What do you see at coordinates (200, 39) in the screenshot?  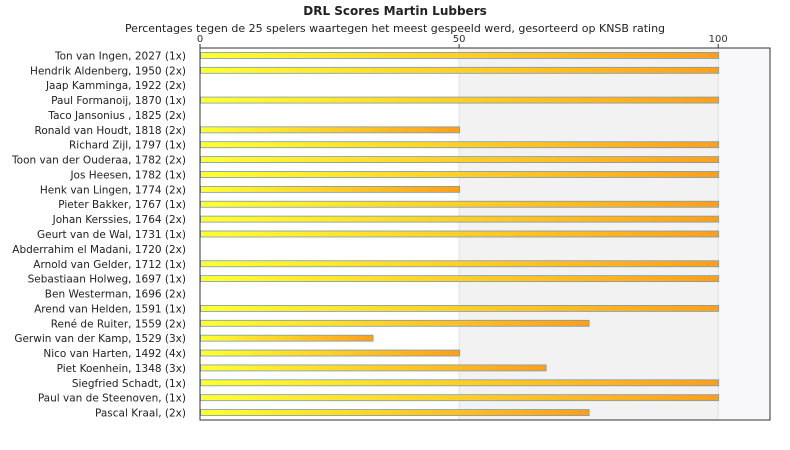 I see `x-tick-label-0: 0` at bounding box center [200, 39].